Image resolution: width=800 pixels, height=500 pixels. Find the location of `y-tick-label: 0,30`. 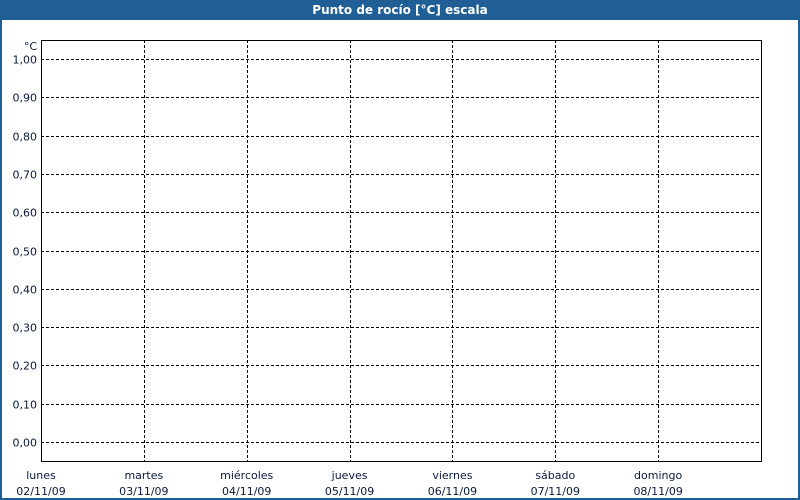

y-tick-label: 0,30 is located at coordinates (25, 328).